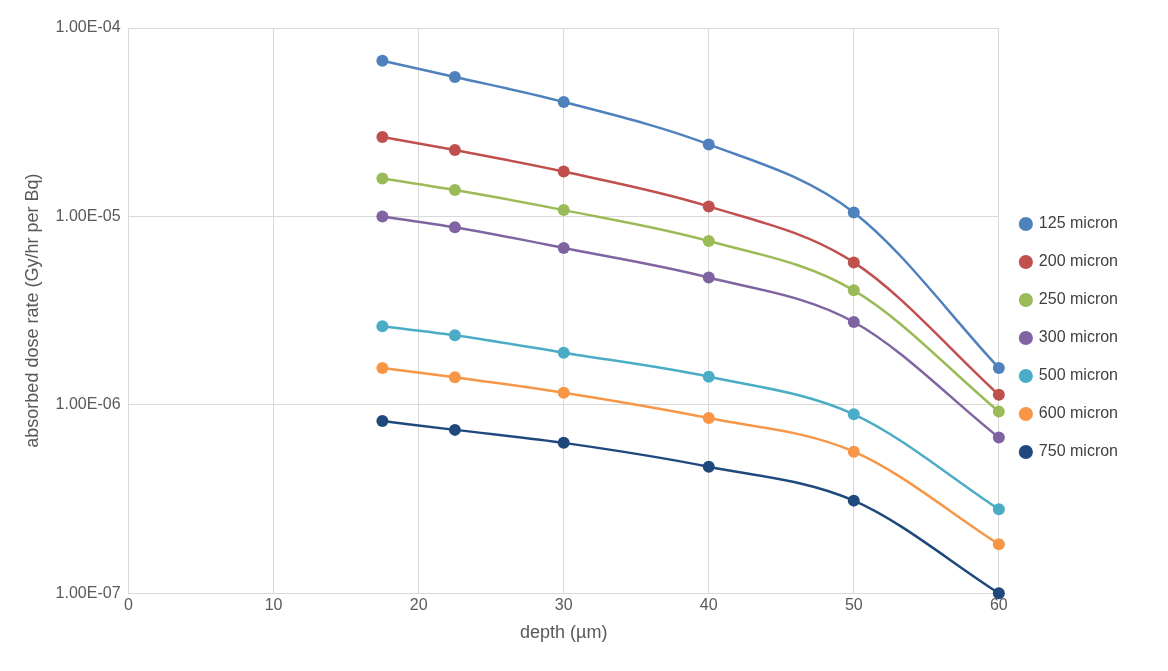 This screenshot has width=1168, height=671. Describe the element at coordinates (1078, 261) in the screenshot. I see `legend-label: 200 micron` at that location.